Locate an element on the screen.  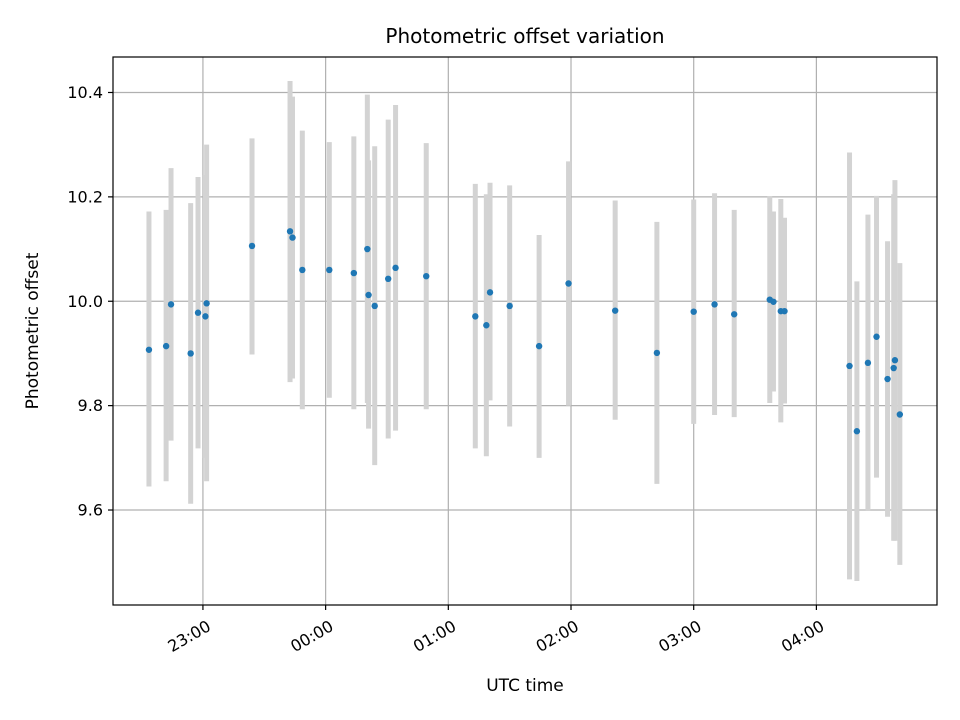
y-tick-label: 10.2 is located at coordinates (85, 196).